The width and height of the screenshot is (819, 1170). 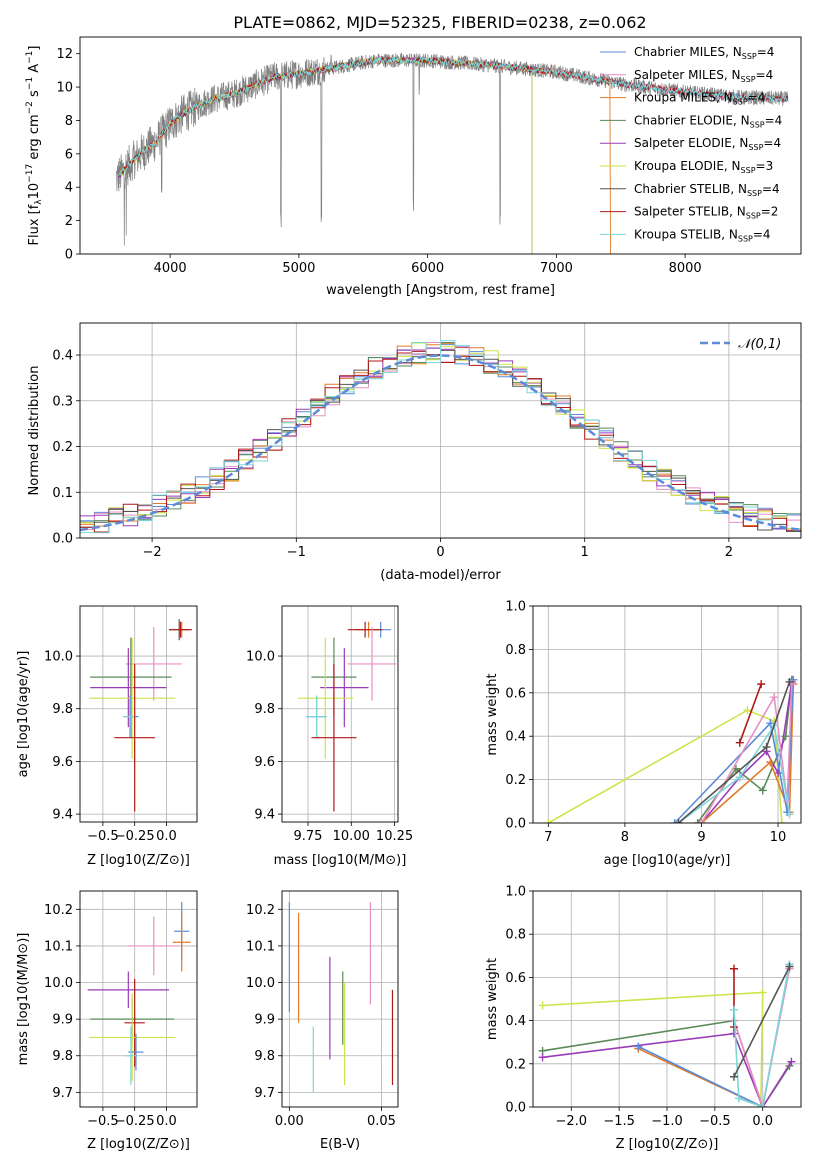 I want to click on x-tick-label: 10.25, so click(x=394, y=836).